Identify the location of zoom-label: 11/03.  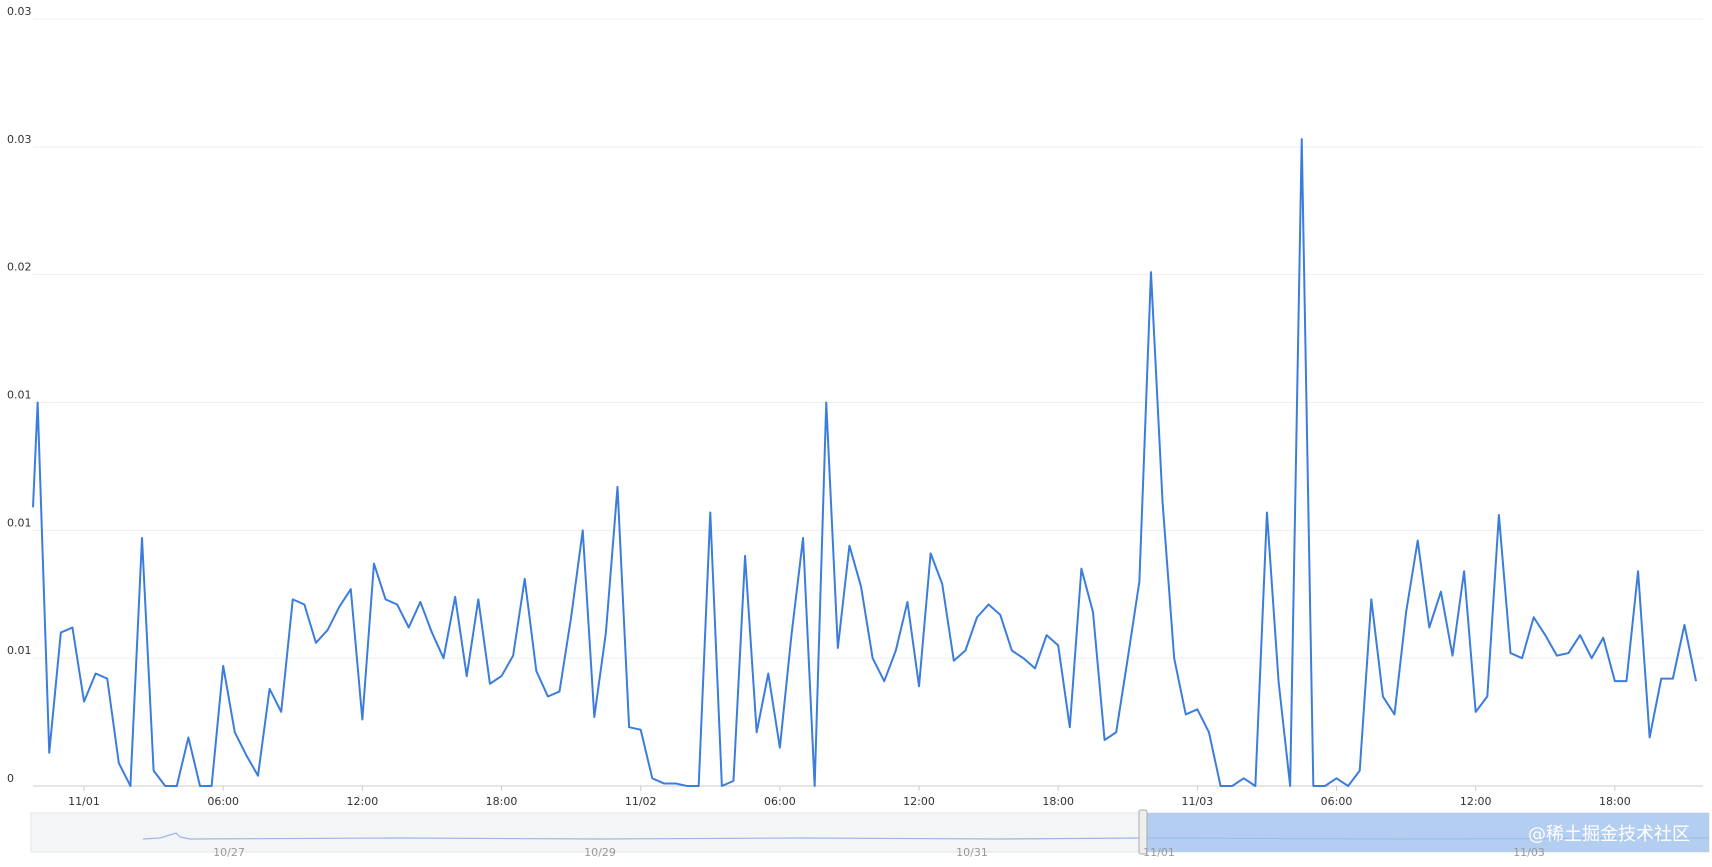
(1529, 852).